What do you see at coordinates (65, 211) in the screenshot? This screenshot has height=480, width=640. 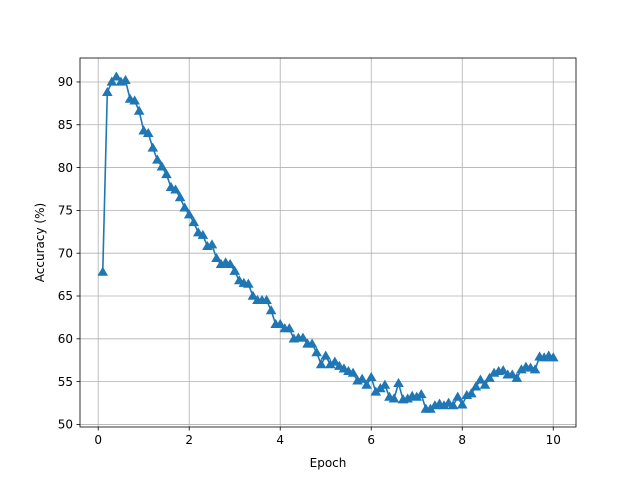 I see `y-tick-label: 75` at bounding box center [65, 211].